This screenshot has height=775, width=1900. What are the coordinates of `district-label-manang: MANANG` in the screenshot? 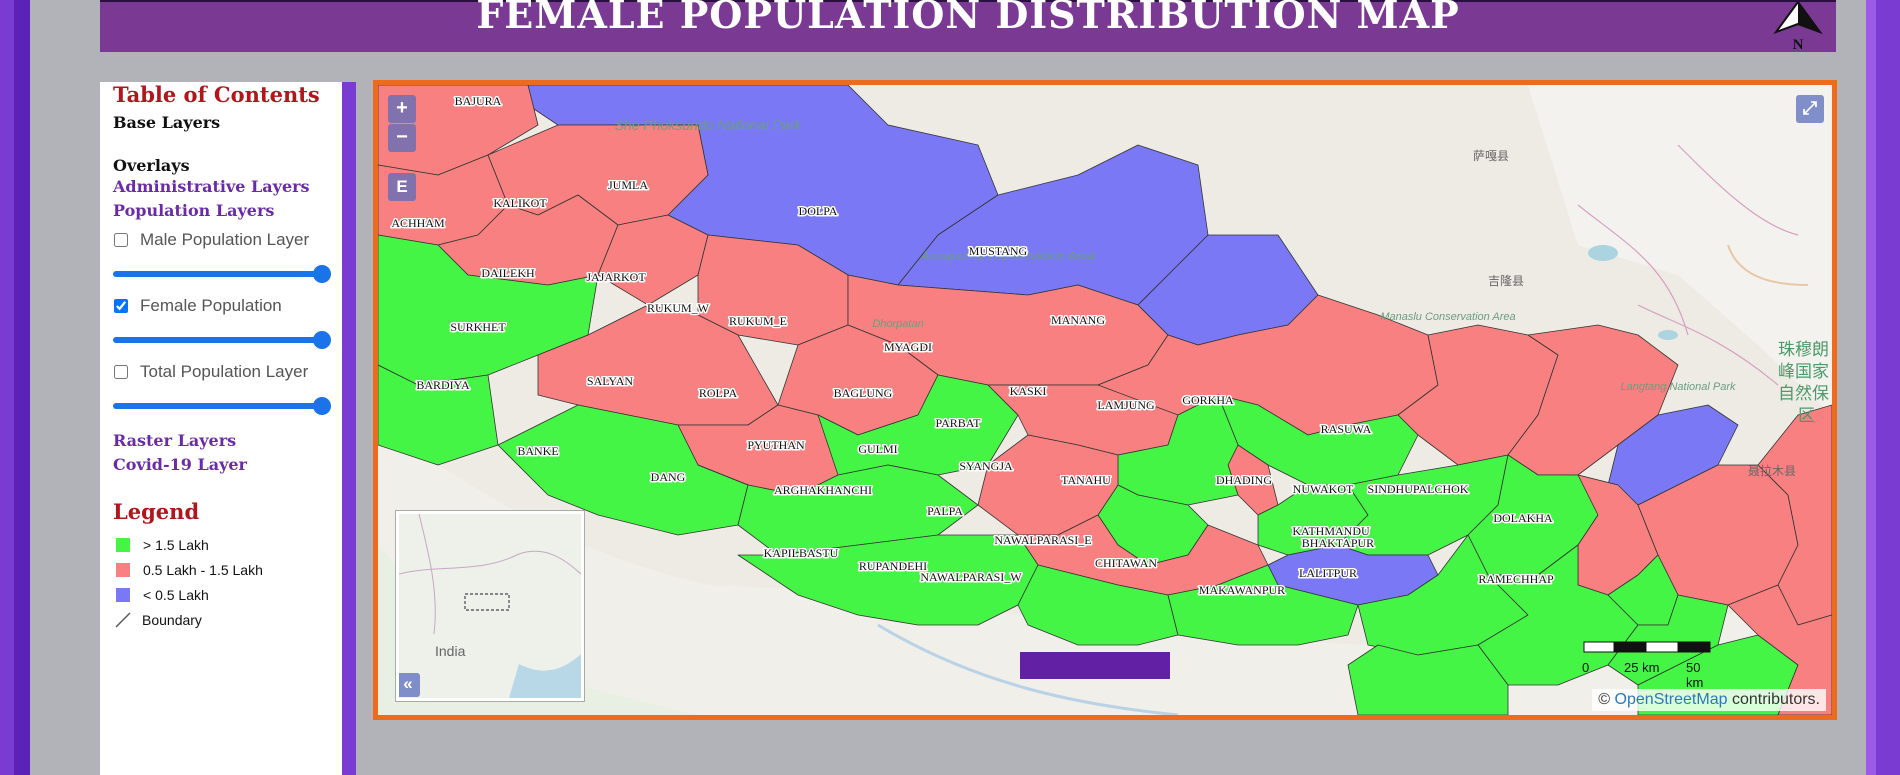 It's located at (1078, 320).